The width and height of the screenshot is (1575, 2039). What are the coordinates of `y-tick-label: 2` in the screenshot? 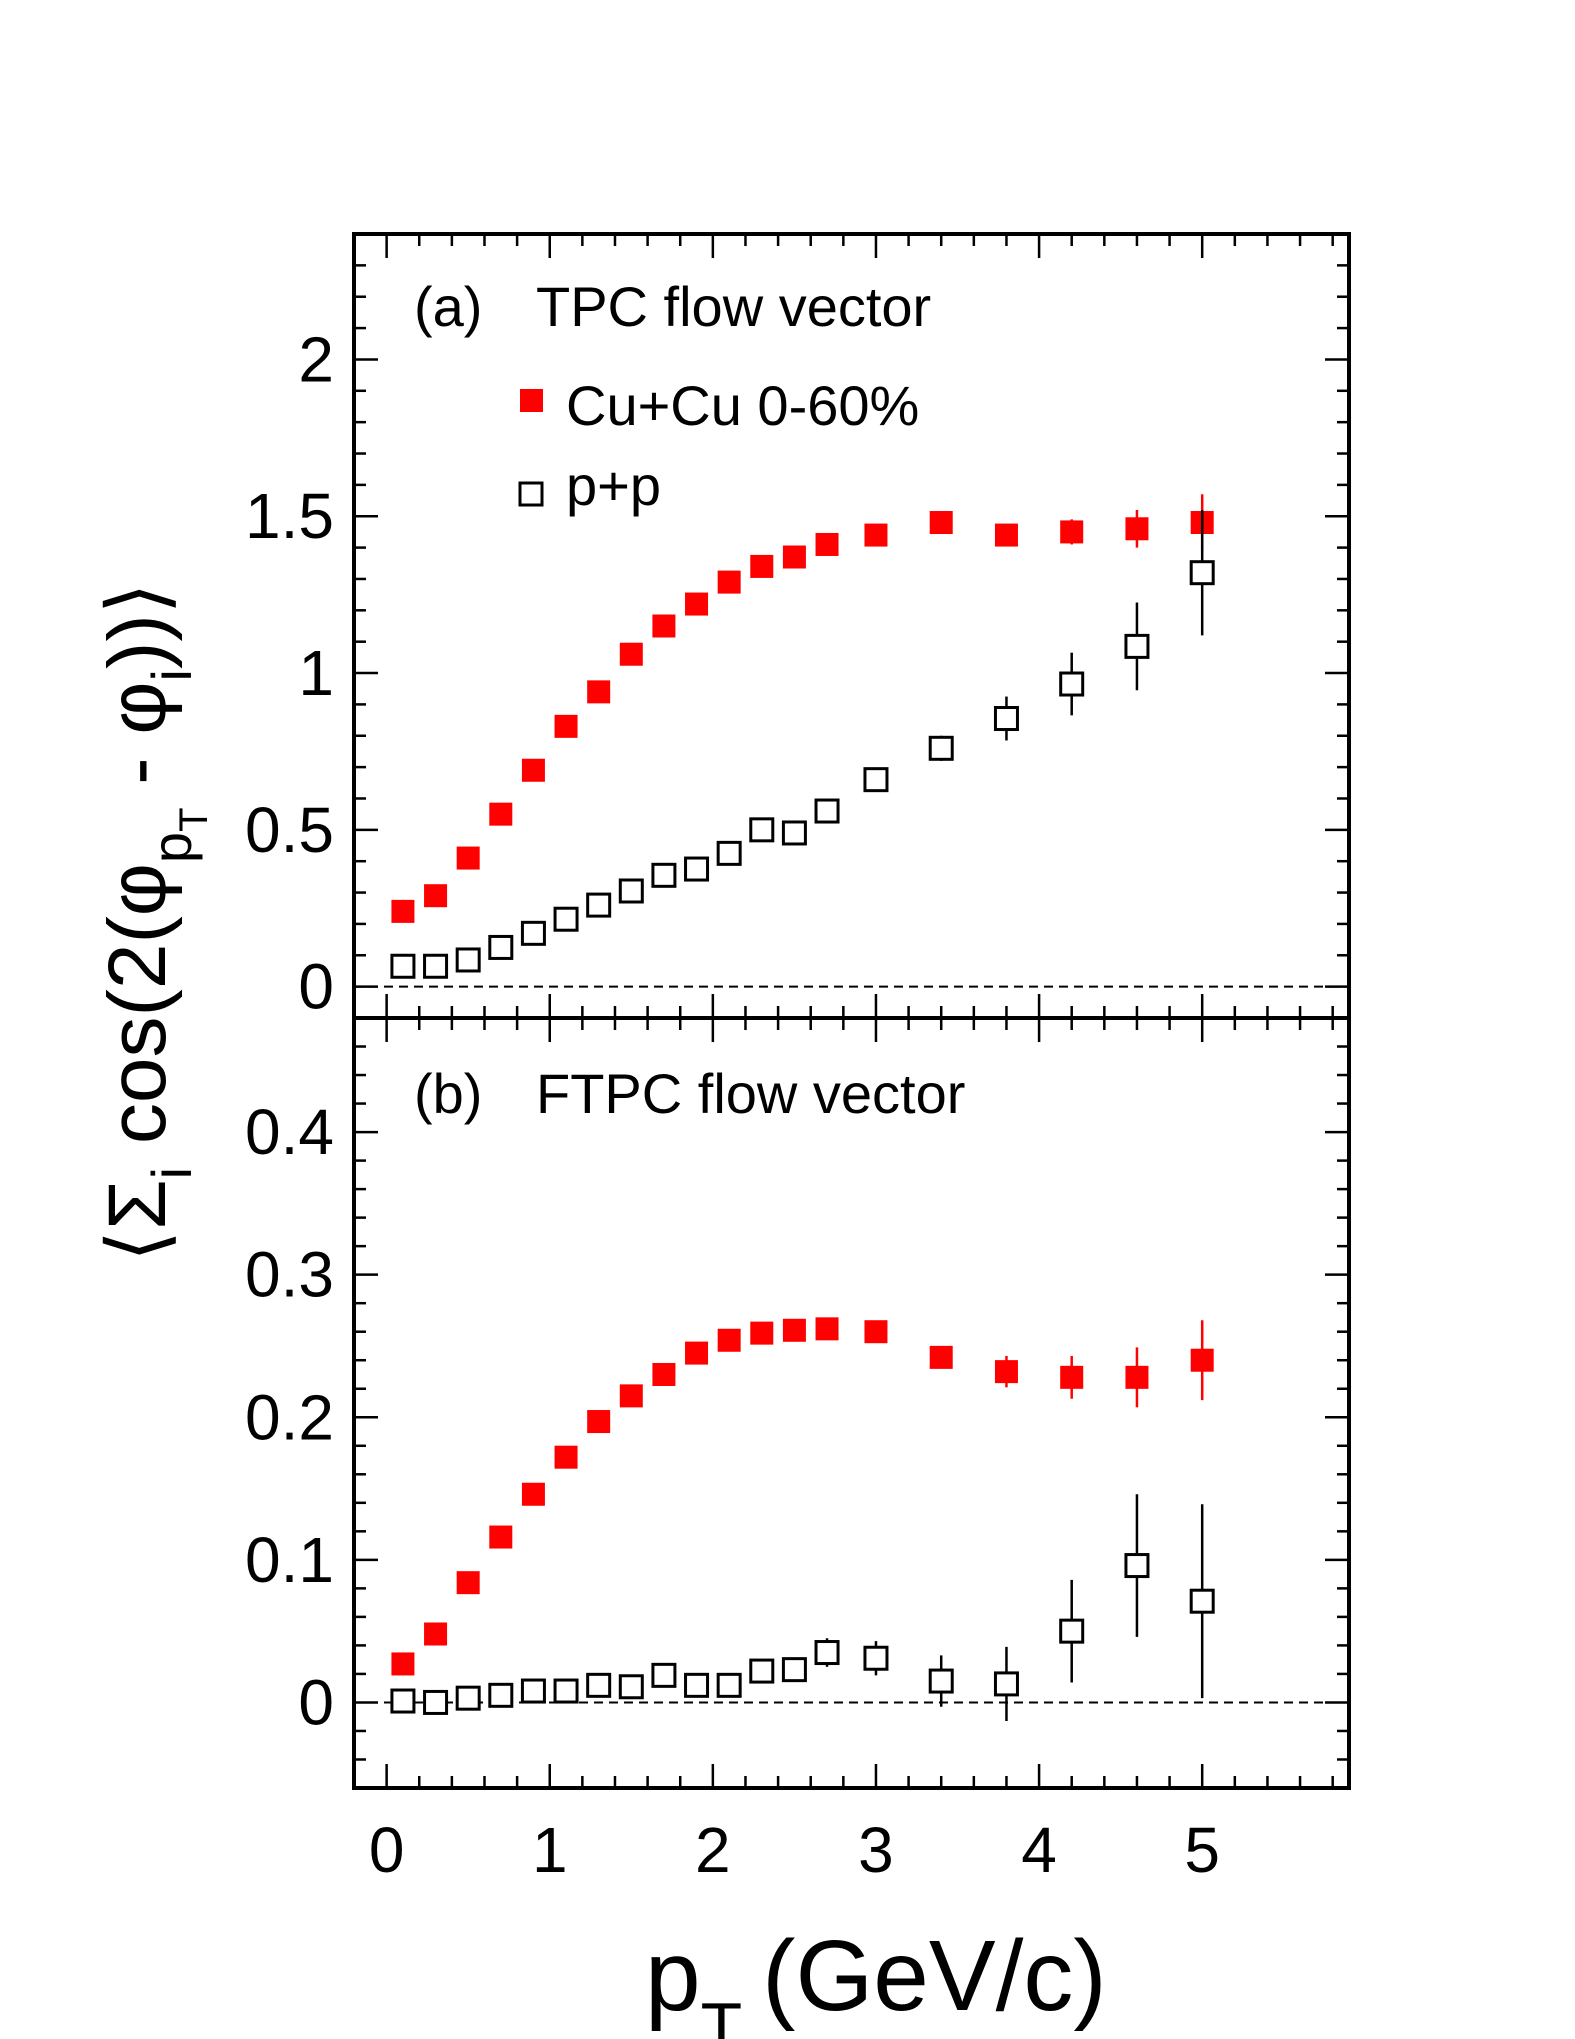 It's located at (316, 359).